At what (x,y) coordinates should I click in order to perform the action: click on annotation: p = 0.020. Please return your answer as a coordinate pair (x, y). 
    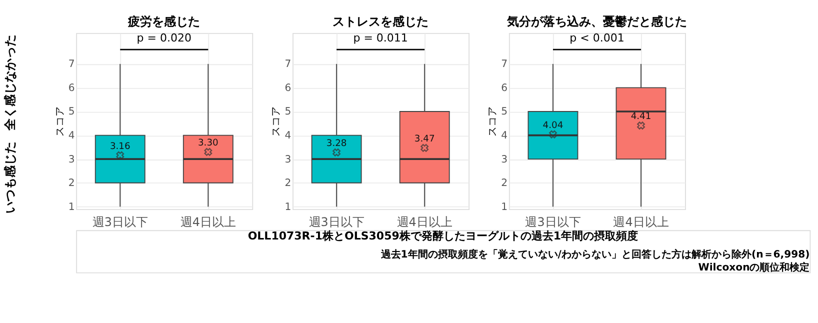
    Looking at the image, I should click on (164, 37).